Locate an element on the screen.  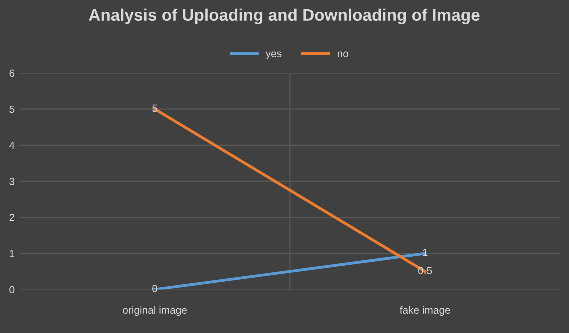
y-tick-label: 5 is located at coordinates (12, 110).